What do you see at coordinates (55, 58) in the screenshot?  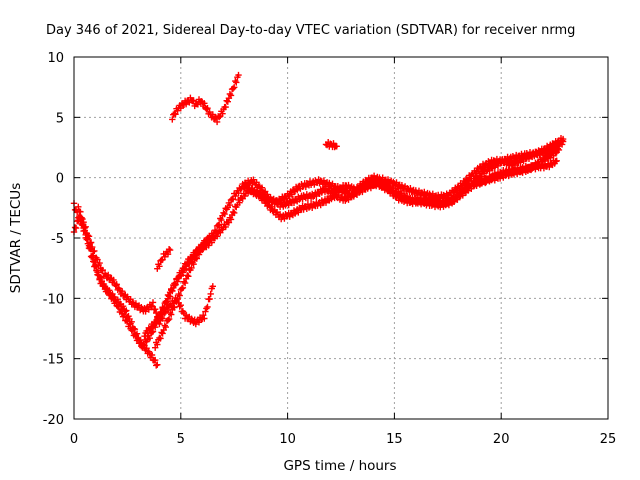 I see `y-tick-label: 10` at bounding box center [55, 58].